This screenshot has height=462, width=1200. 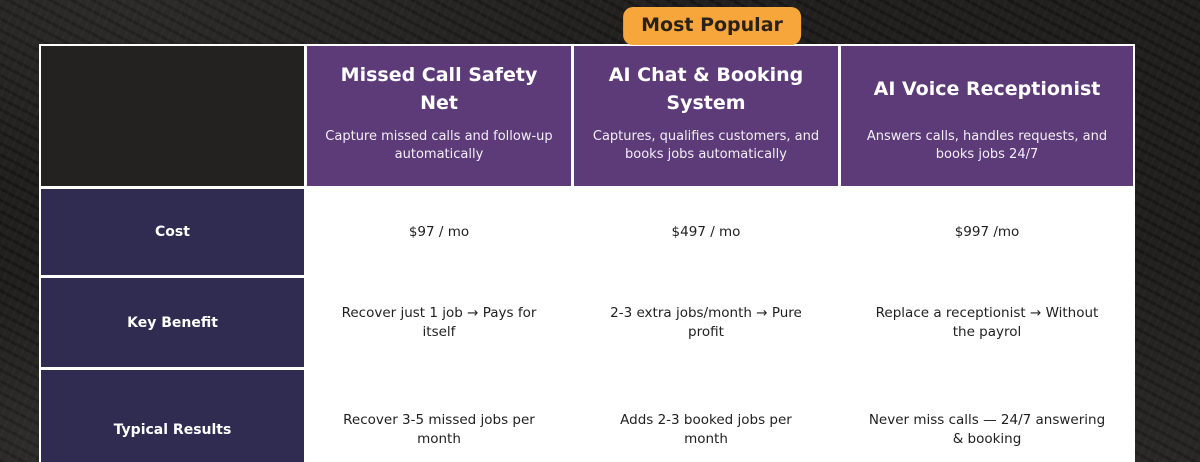 I want to click on column-title: Missed Call Safety Net, so click(x=439, y=89).